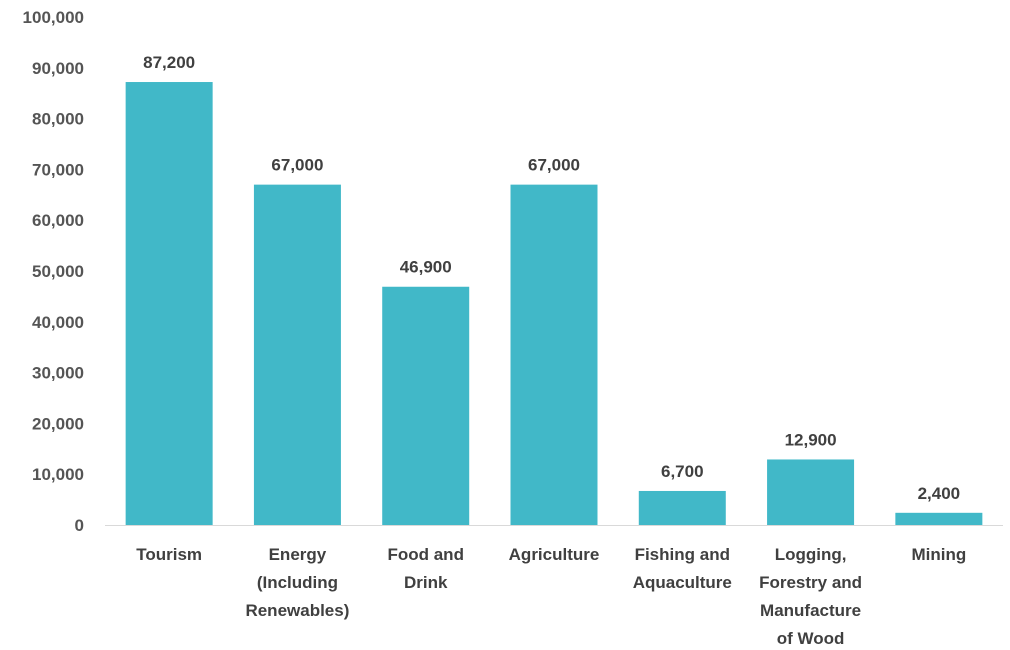 This screenshot has height=650, width=1010. I want to click on data-label: 12,900, so click(811, 439).